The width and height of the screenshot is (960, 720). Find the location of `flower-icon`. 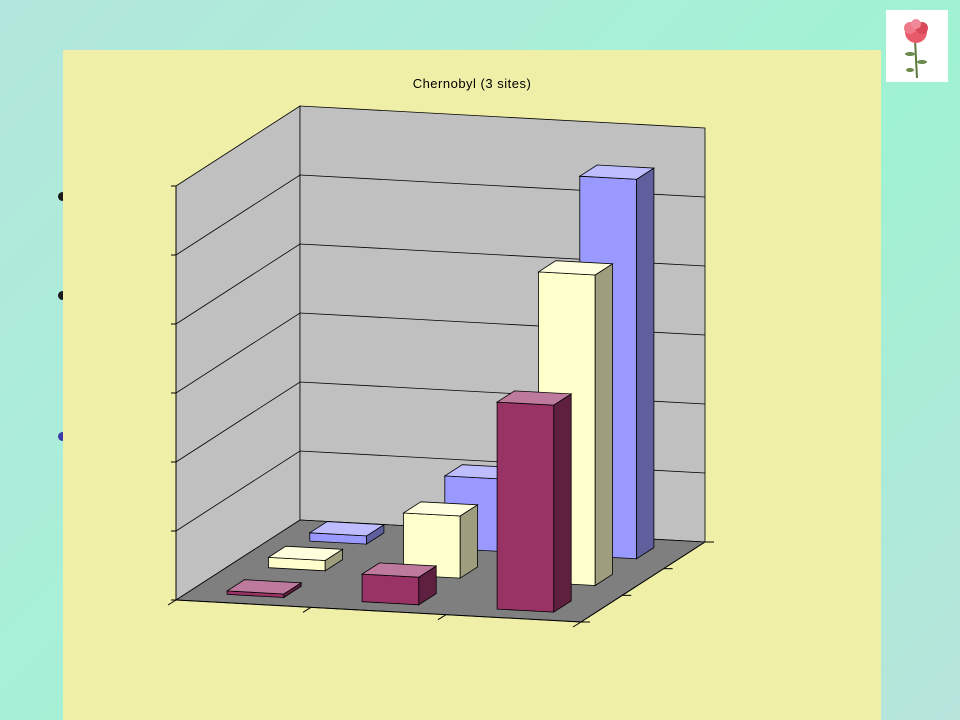

flower-icon is located at coordinates (917, 46).